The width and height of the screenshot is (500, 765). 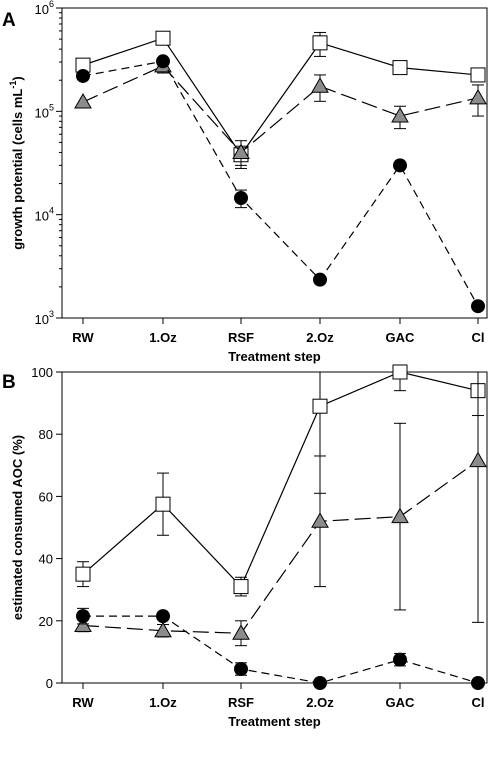 I want to click on y-tick-label: 0, so click(x=49, y=683).